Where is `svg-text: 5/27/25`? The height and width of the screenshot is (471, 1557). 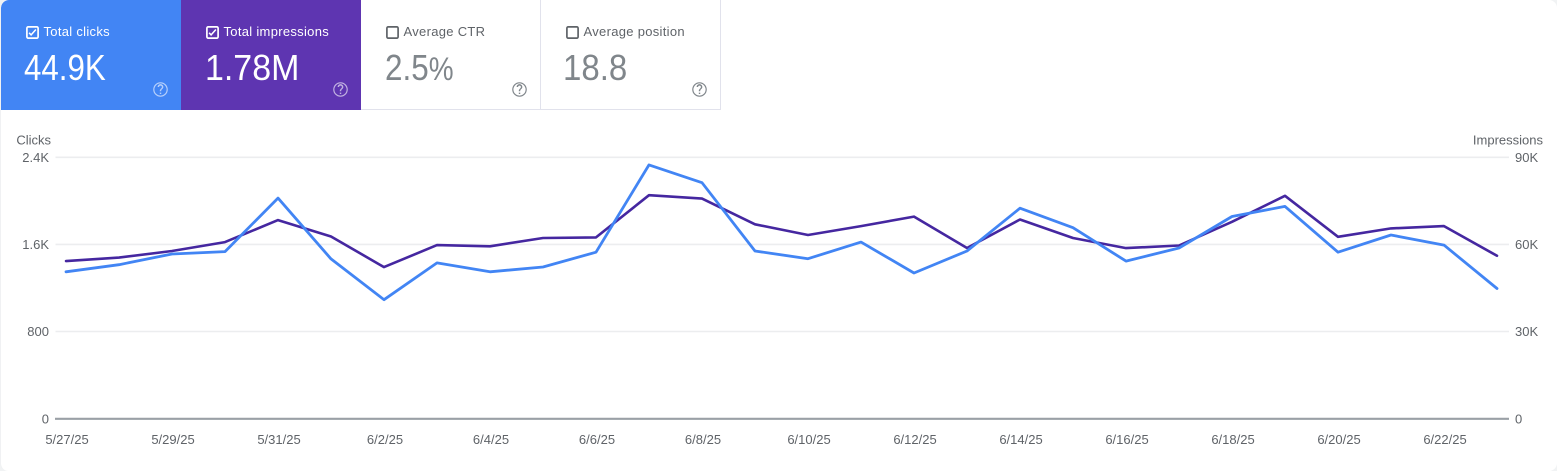 svg-text: 5/27/25 is located at coordinates (66, 439).